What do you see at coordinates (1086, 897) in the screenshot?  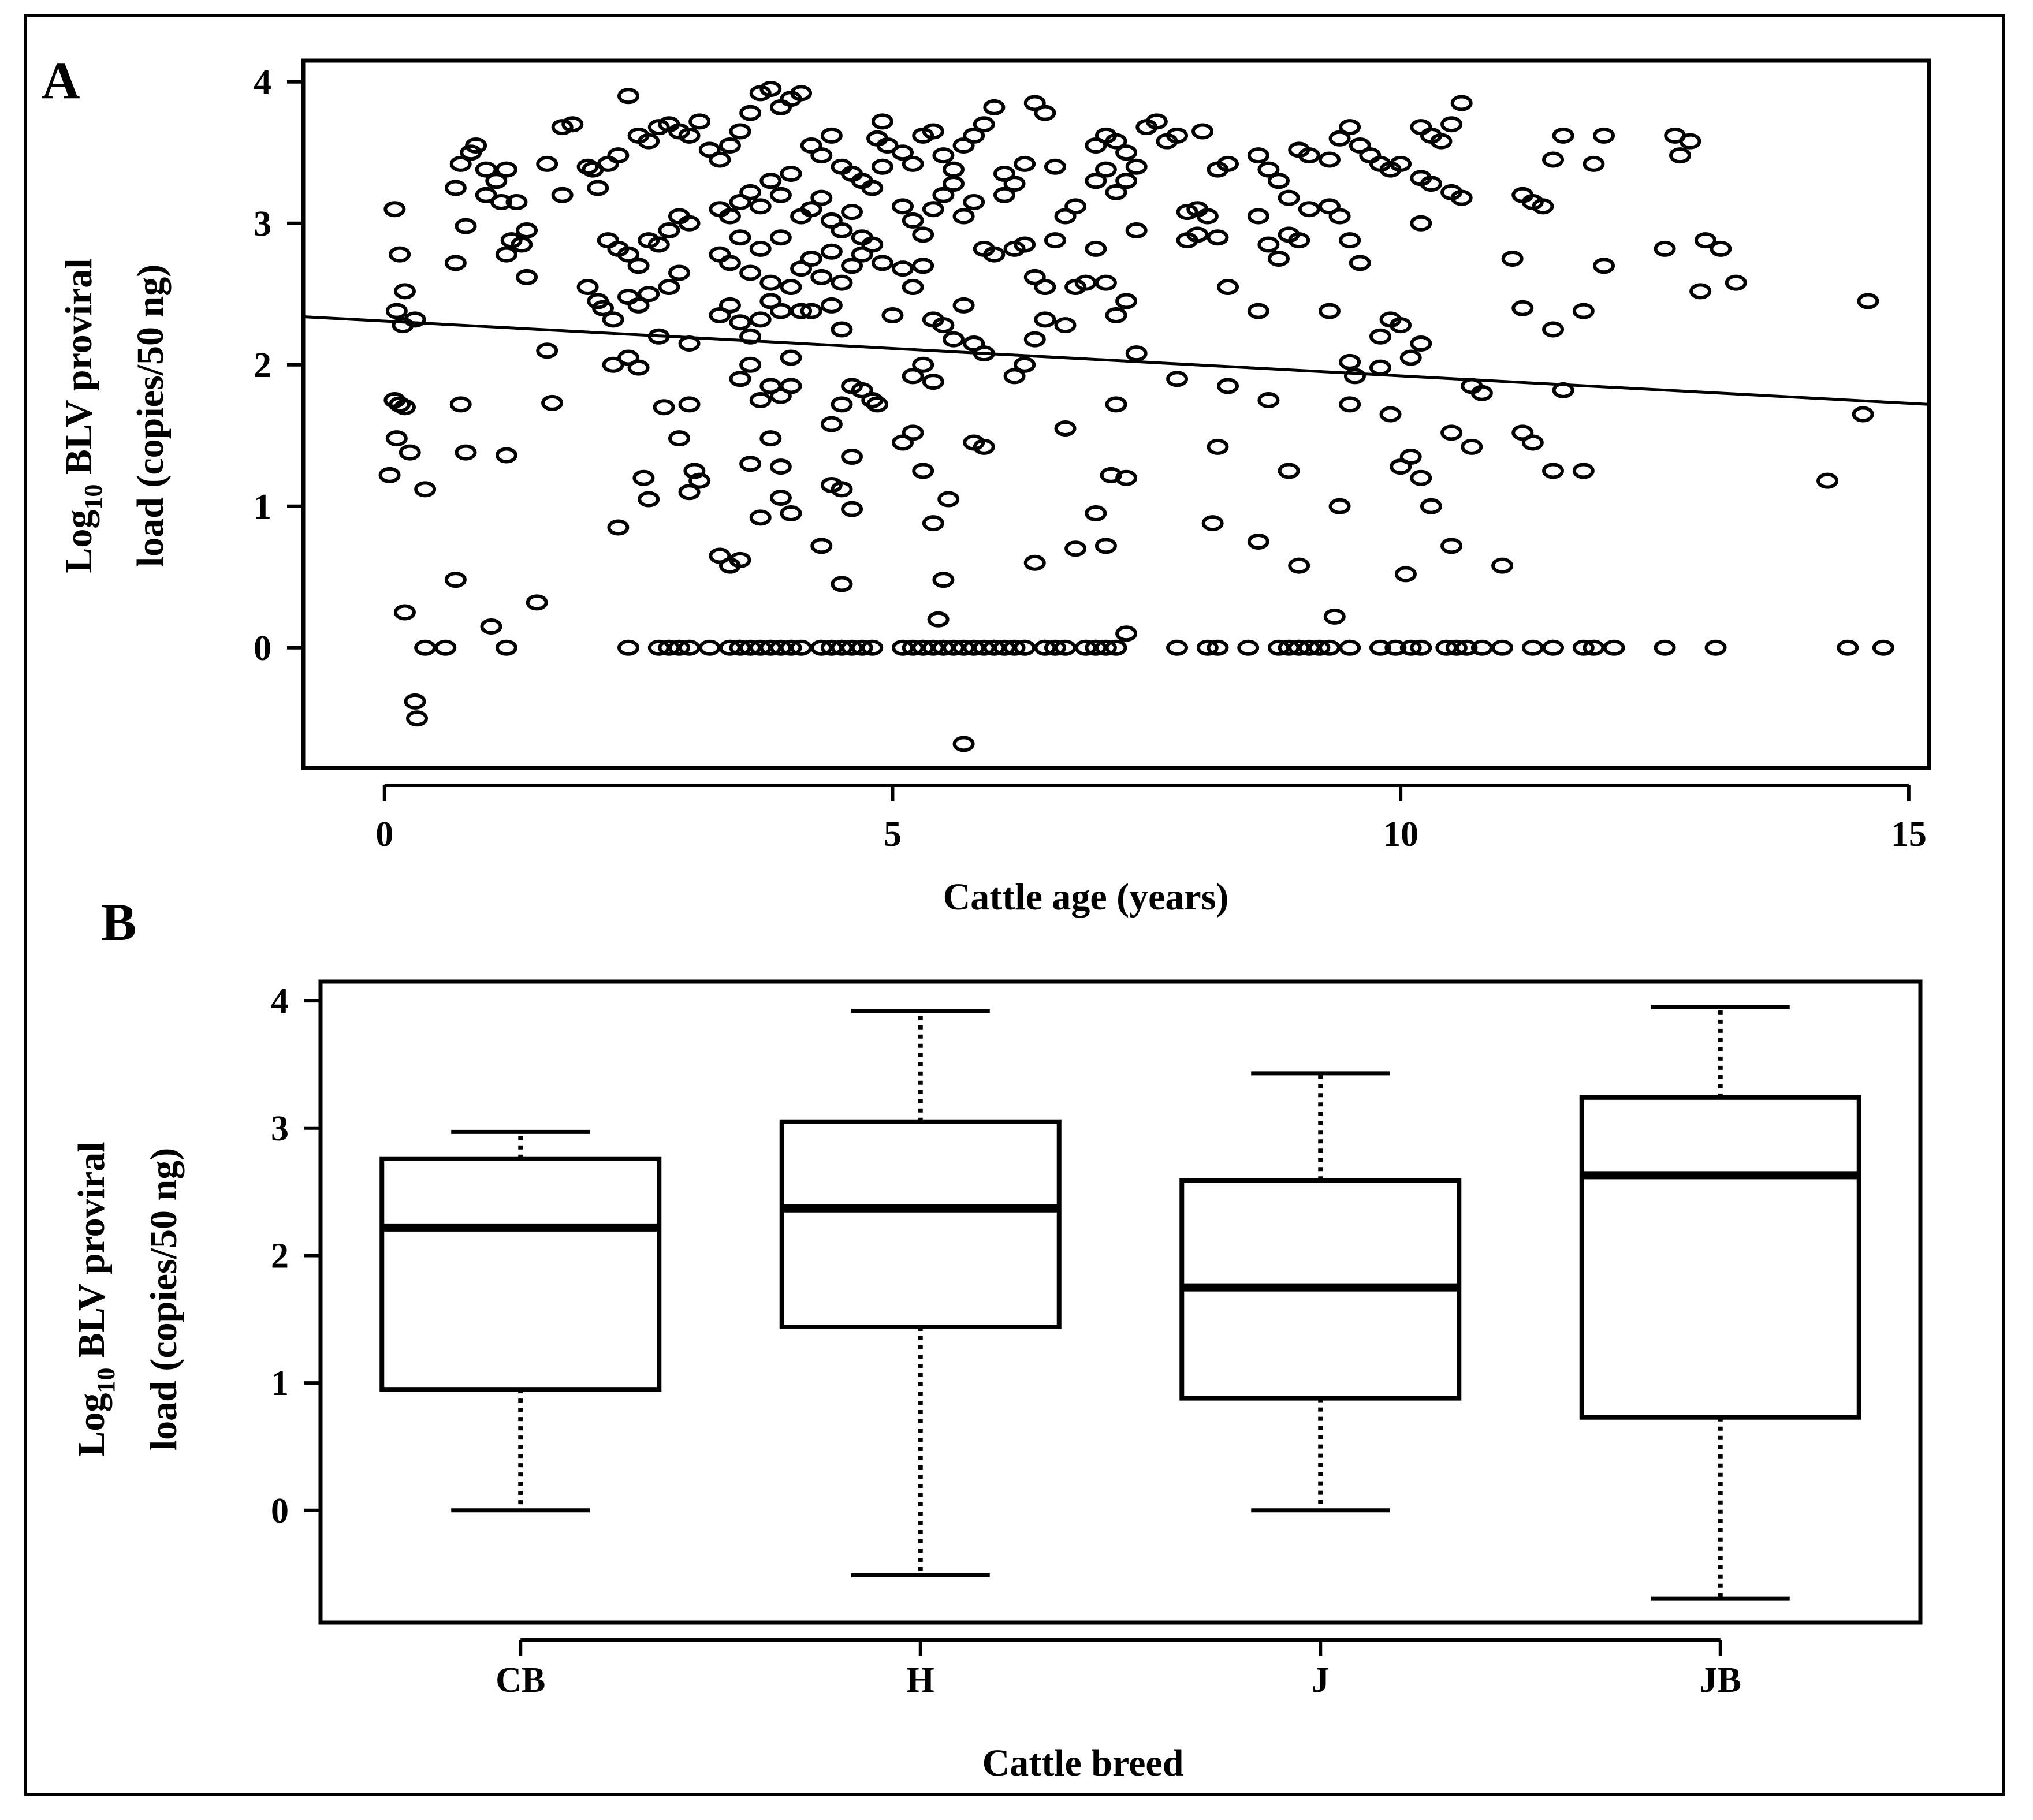 I see `panel-a-x-axis-title: Cattle age (years)` at bounding box center [1086, 897].